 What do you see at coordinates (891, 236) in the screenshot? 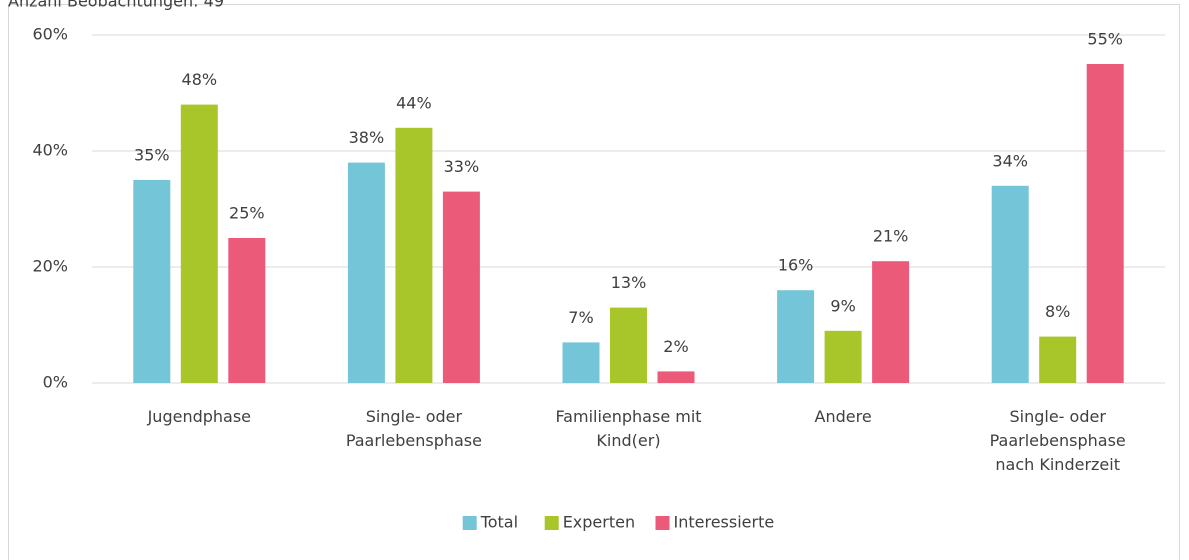
I see `data-label: 21%` at bounding box center [891, 236].